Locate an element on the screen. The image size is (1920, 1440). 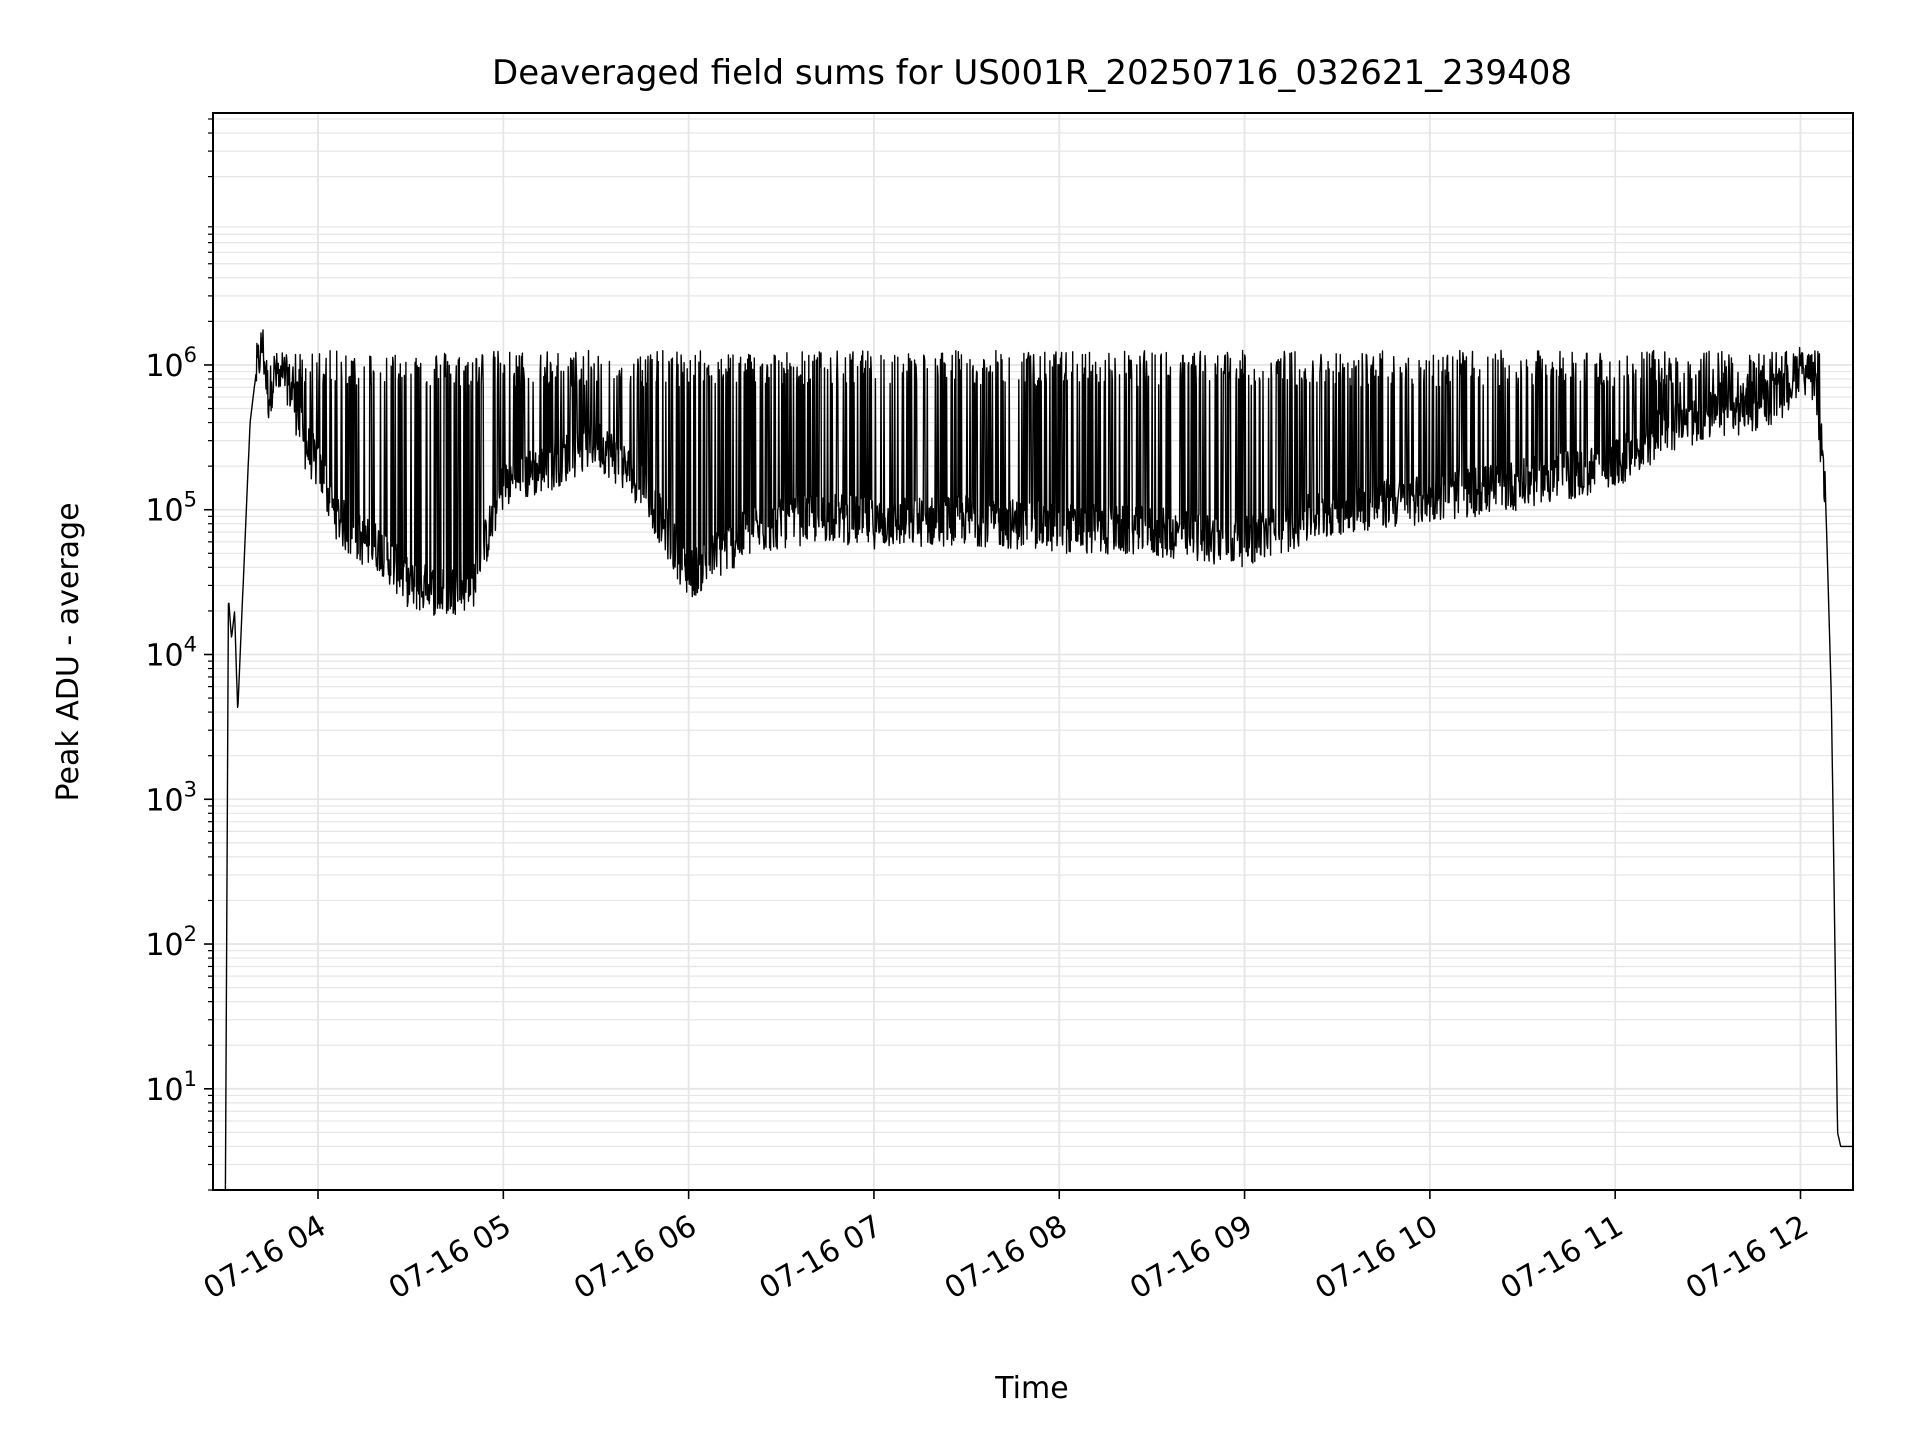
y-tick-label: 10⁶ is located at coordinates (171, 363).